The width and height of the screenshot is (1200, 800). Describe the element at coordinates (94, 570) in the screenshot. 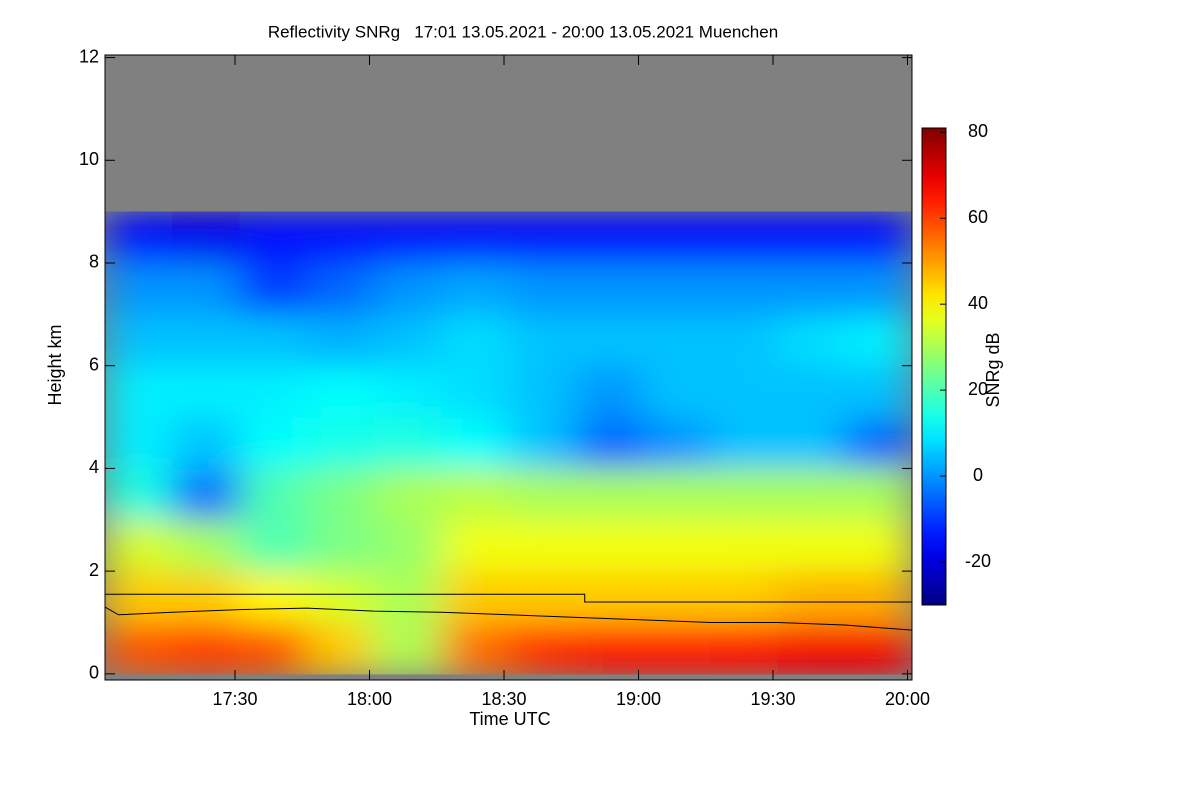

I see `y-tick-label: 2` at that location.